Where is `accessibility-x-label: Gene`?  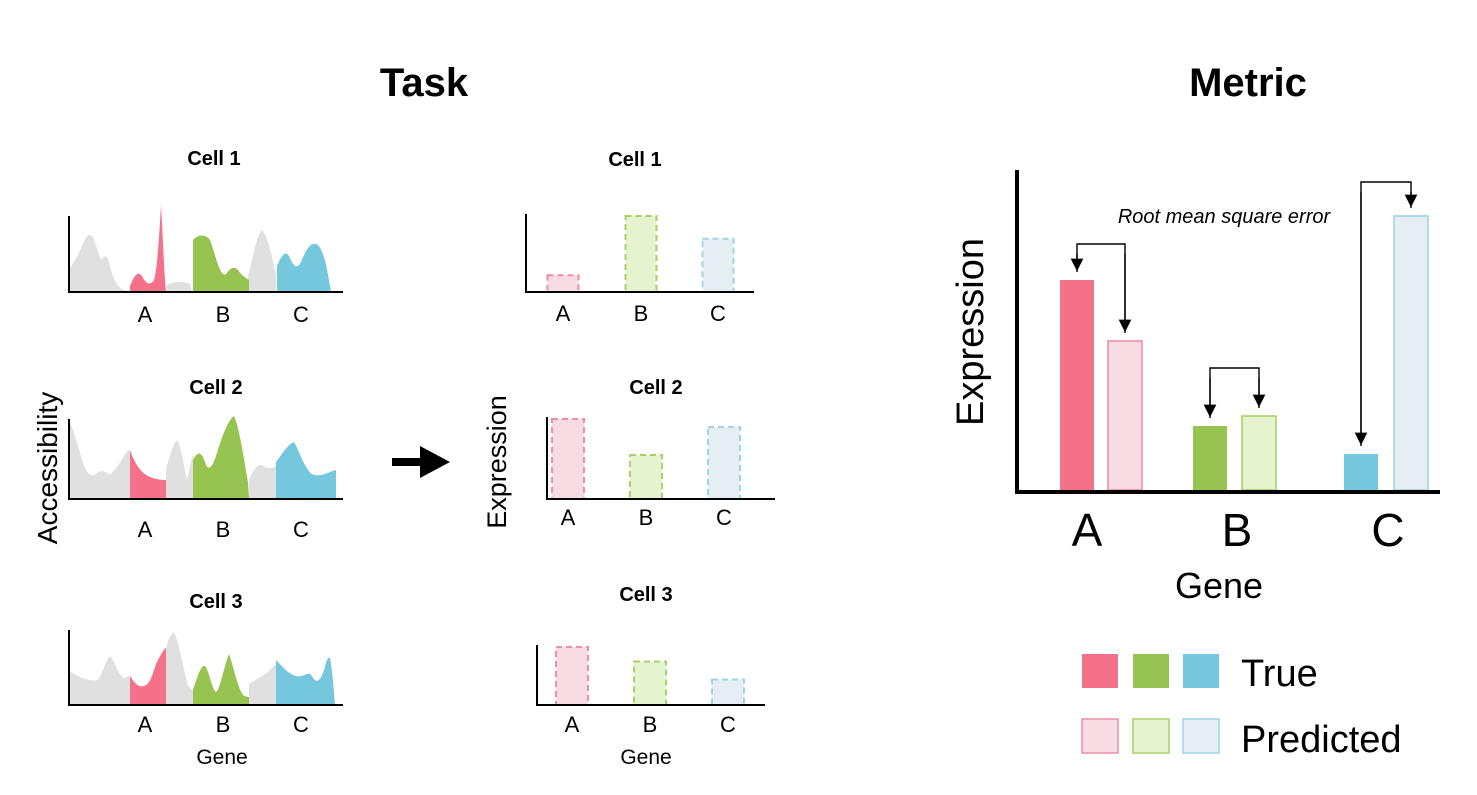
accessibility-x-label: Gene is located at coordinates (221, 757).